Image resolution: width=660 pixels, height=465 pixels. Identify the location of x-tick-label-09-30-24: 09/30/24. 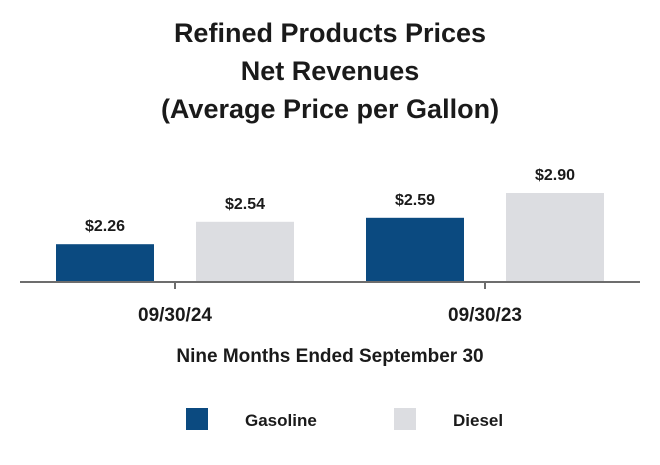
(175, 315).